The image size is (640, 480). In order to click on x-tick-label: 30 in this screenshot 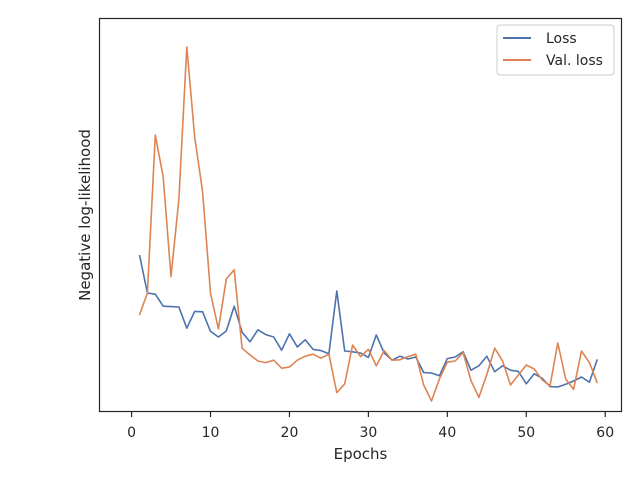, I will do `click(368, 433)`.